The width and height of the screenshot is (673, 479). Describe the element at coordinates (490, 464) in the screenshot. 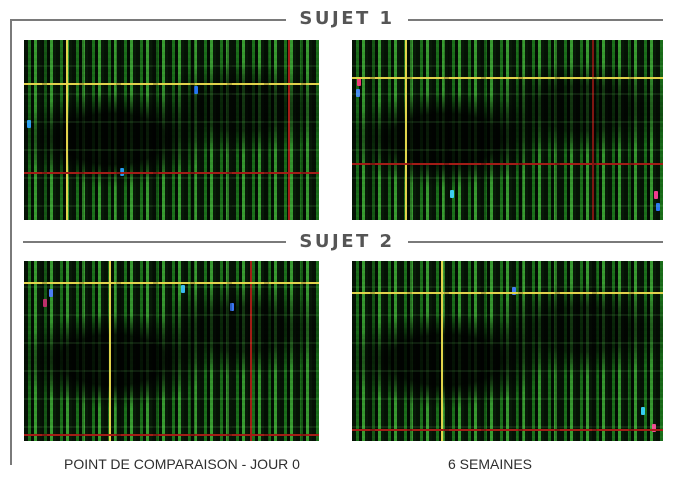

I see `six-weeks-caption: 6 SEMAINES` at that location.